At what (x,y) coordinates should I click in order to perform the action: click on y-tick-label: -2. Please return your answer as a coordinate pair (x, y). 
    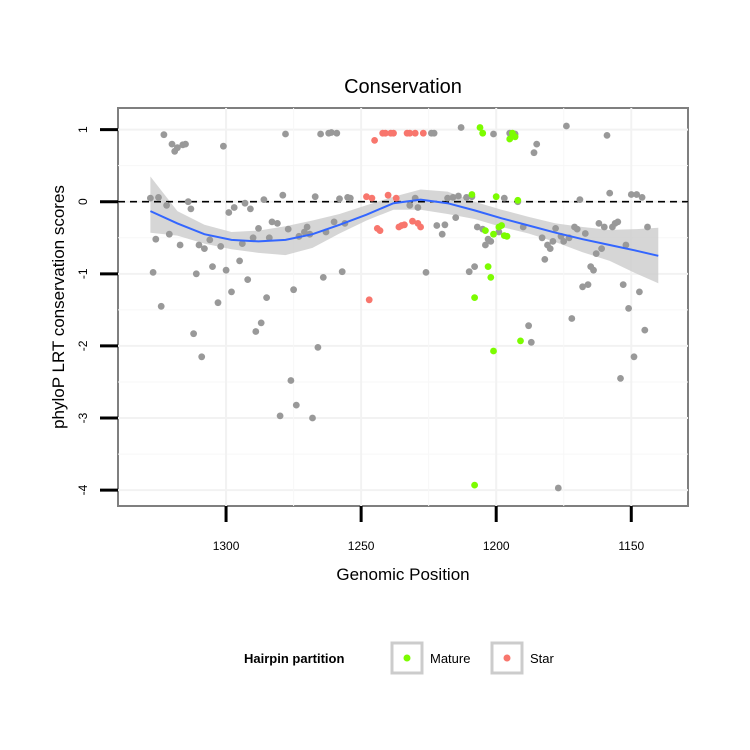
    Looking at the image, I should click on (83, 345).